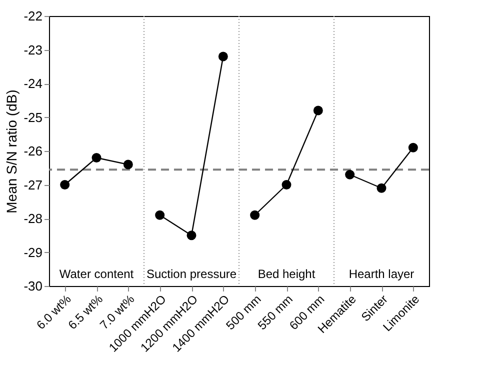 Image resolution: width=477 pixels, height=386 pixels. What do you see at coordinates (287, 274) in the screenshot?
I see `annotation: Bed height` at bounding box center [287, 274].